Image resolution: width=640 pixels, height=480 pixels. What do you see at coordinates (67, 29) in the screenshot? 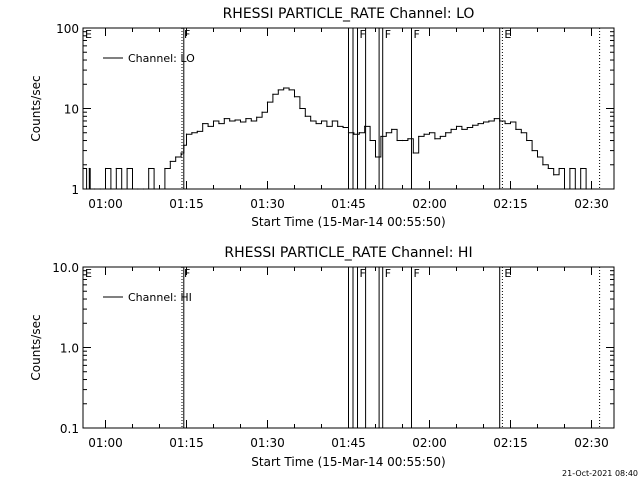
I see `y-tick-label: 100` at bounding box center [67, 29].